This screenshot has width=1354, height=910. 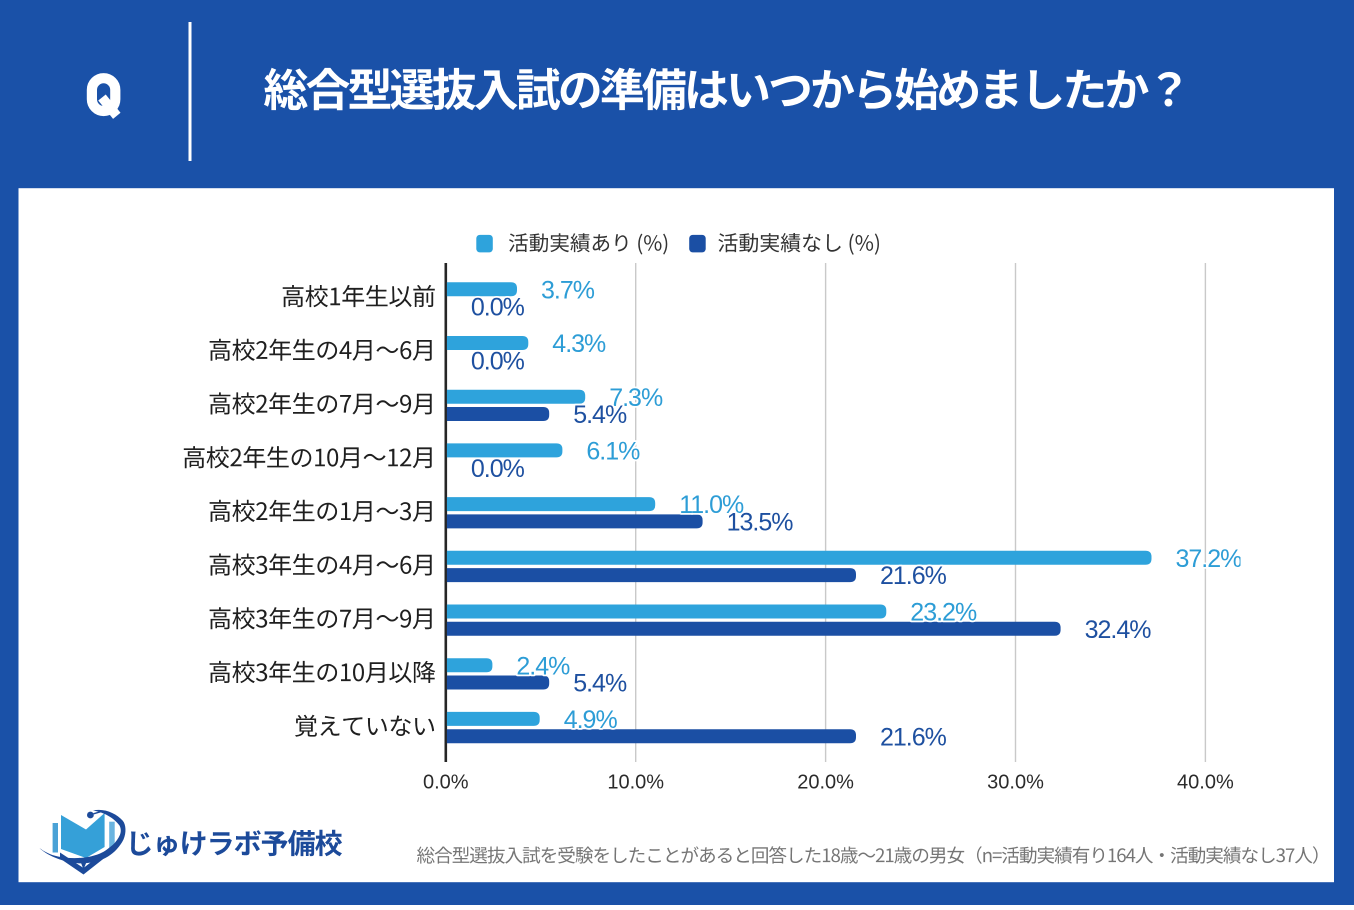 What do you see at coordinates (579, 344) in the screenshot?
I see `svg-text: 4.3%` at bounding box center [579, 344].